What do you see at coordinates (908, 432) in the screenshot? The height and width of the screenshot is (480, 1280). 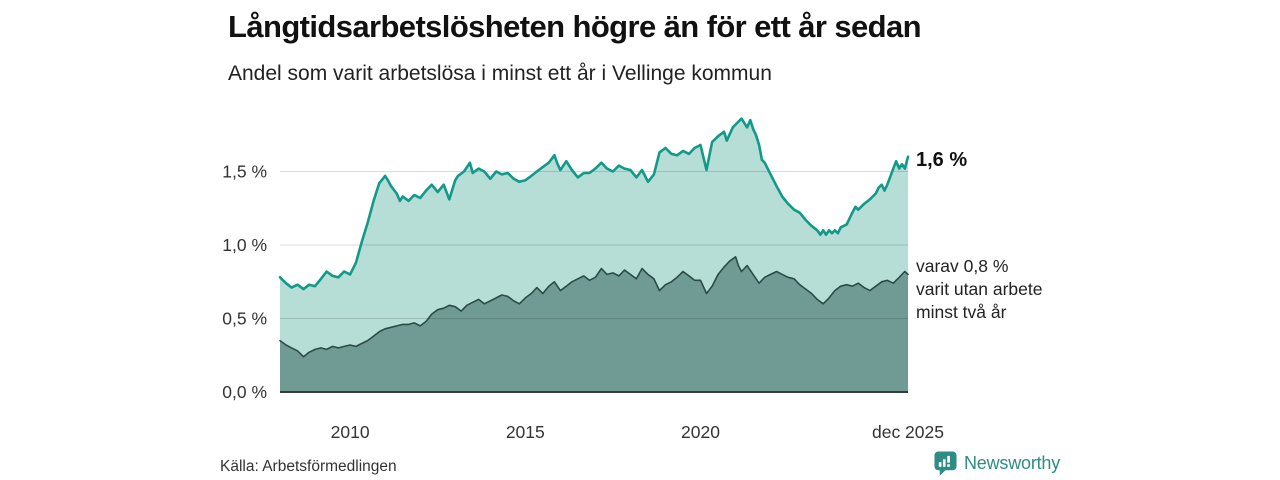 I see `x-tick-label: dec 2025` at bounding box center [908, 432].